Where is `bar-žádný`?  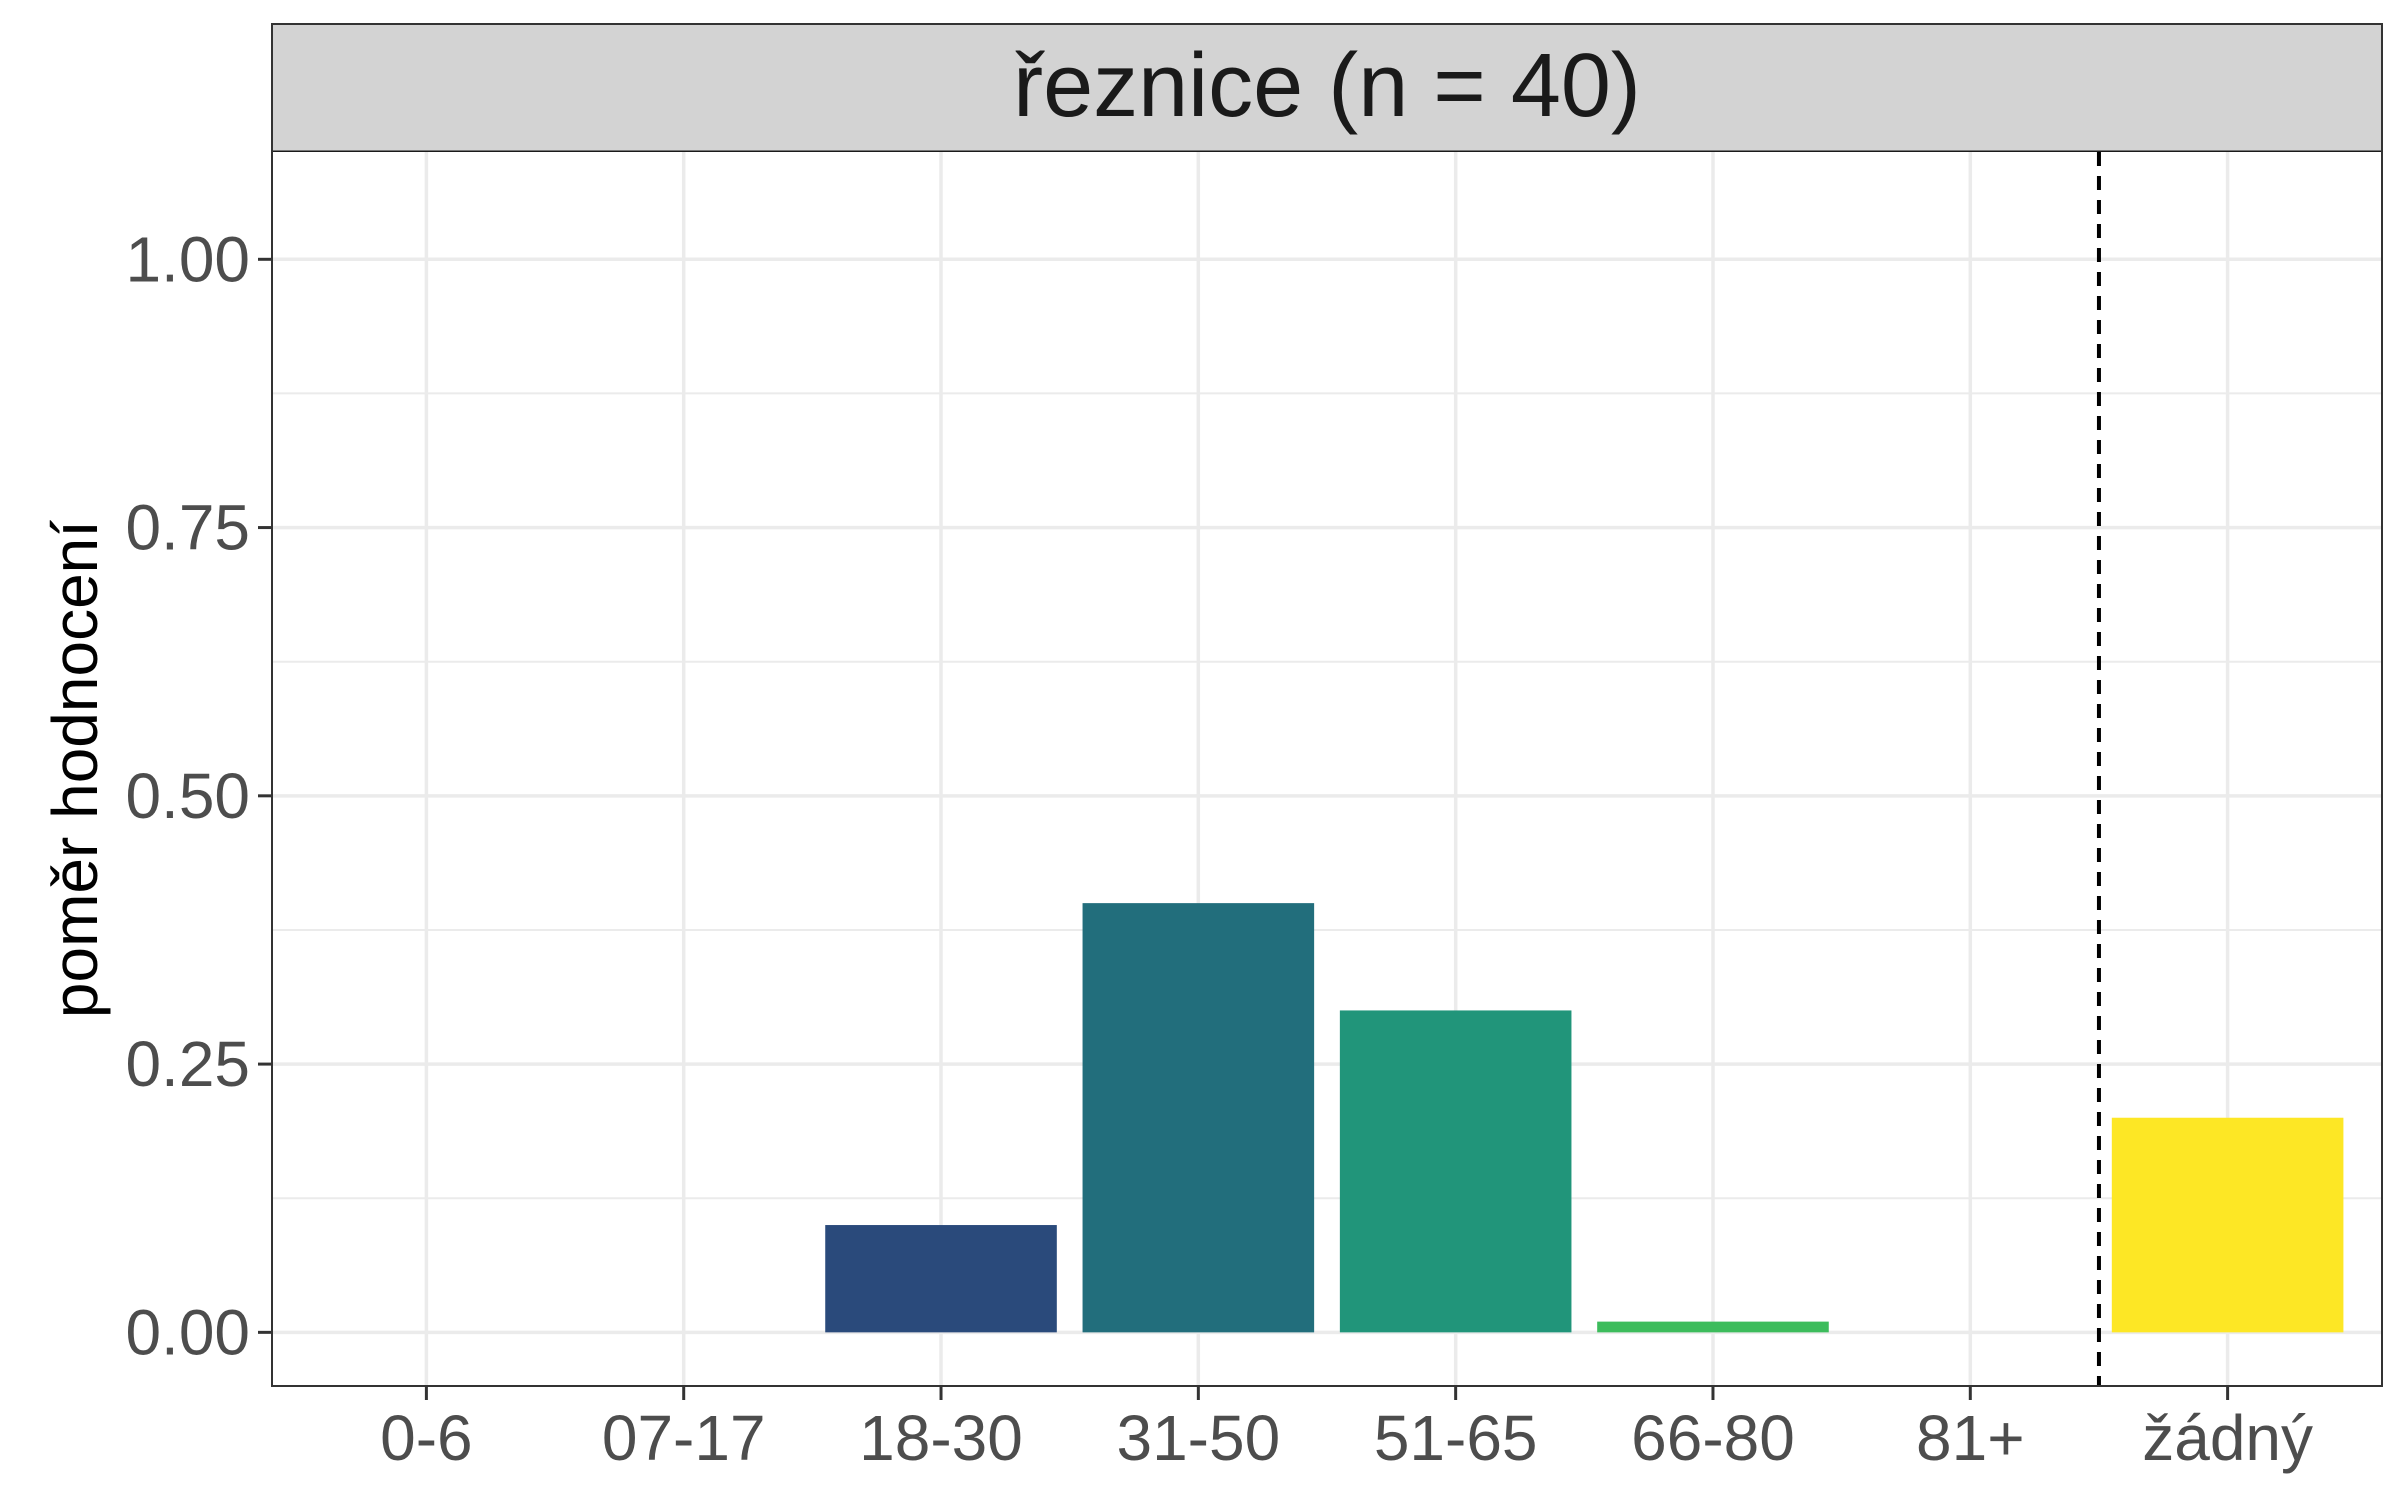
bar-žádný is located at coordinates (2227, 1225).